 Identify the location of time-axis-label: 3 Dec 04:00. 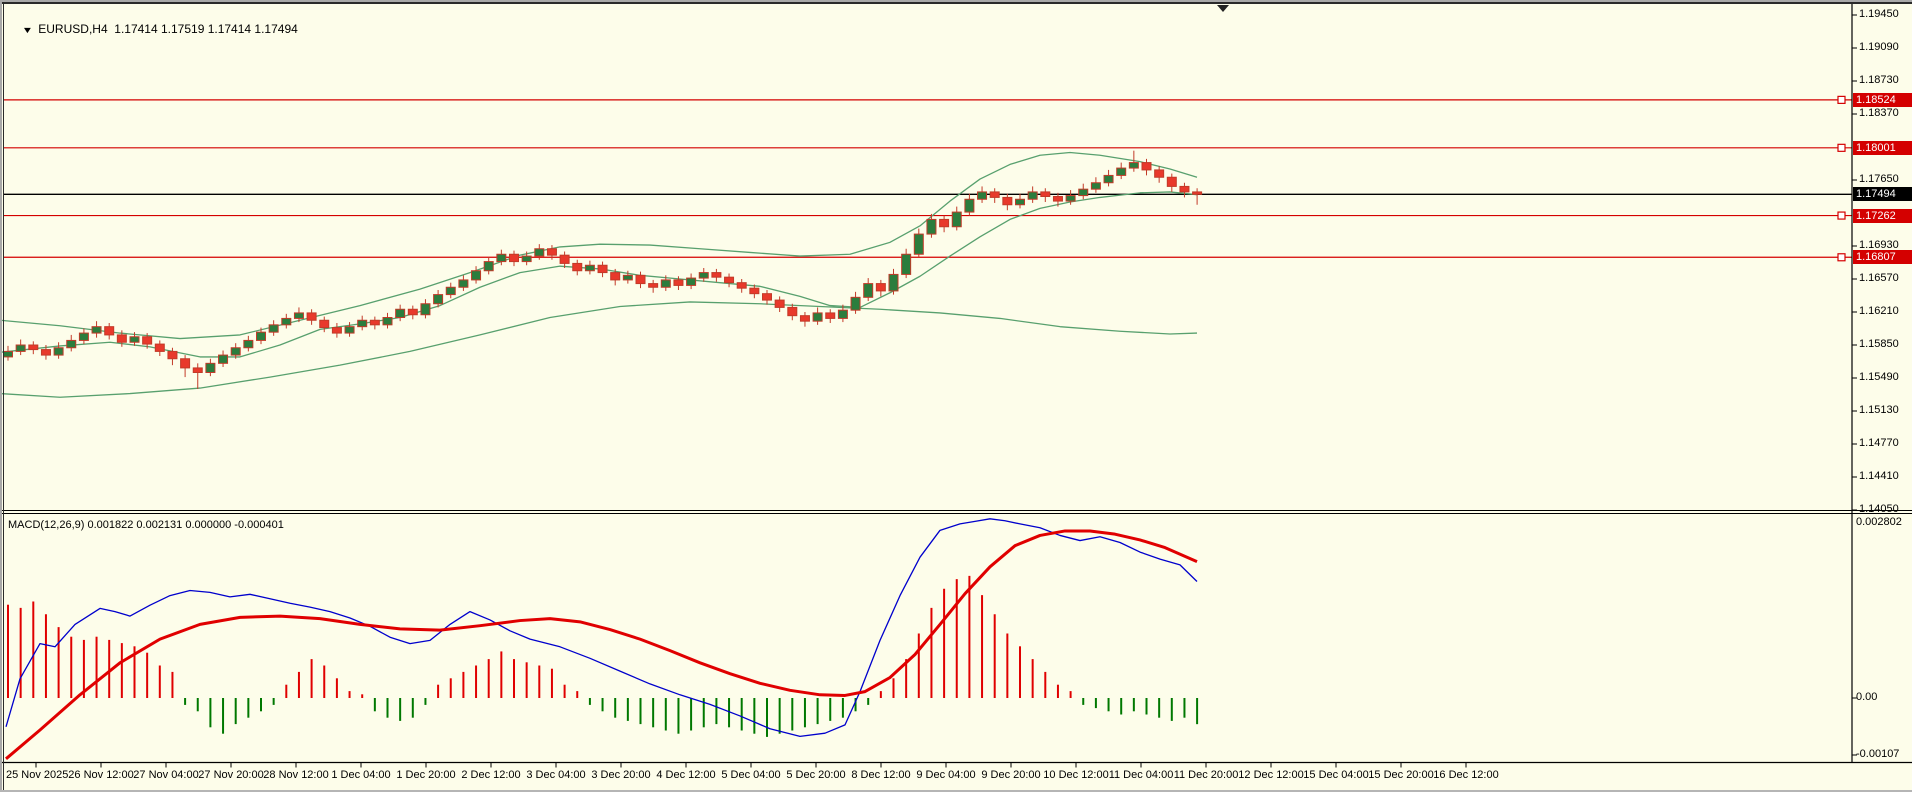
(556, 775).